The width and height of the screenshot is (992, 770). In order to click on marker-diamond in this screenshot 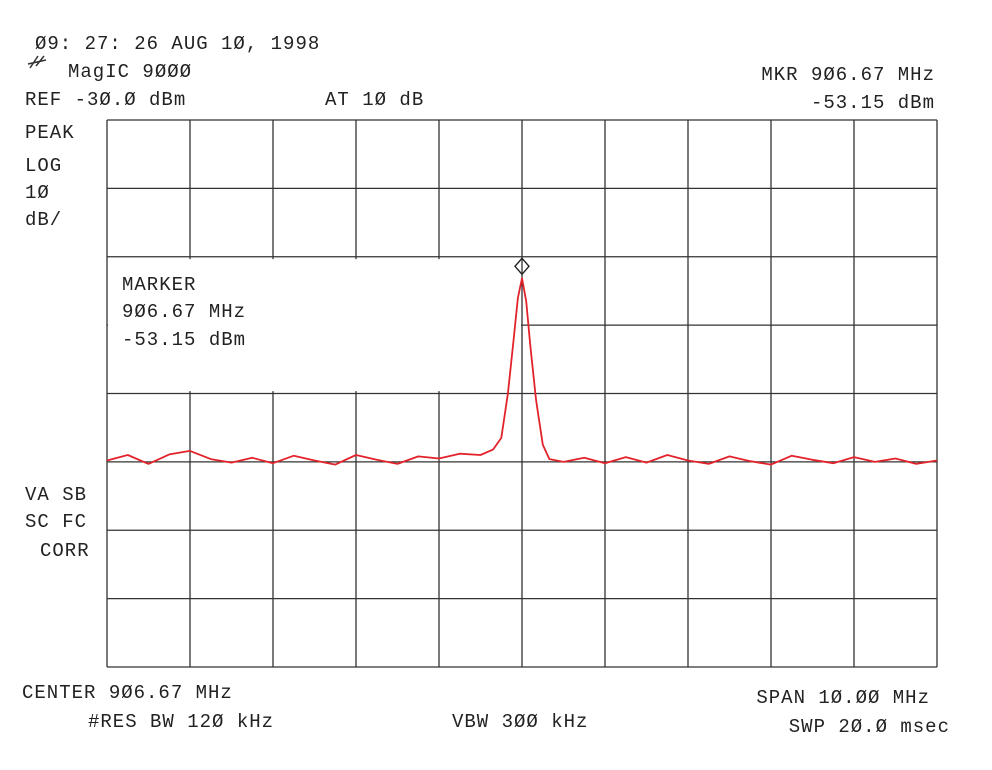, I will do `click(522, 266)`.